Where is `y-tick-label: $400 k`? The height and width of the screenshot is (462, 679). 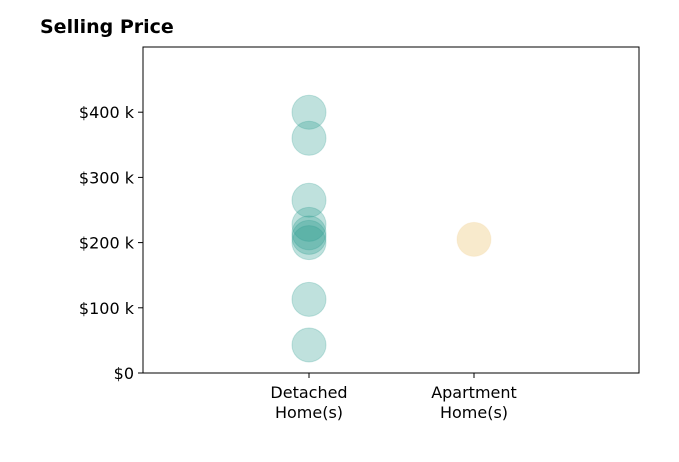
y-tick-label: $400 k is located at coordinates (107, 112).